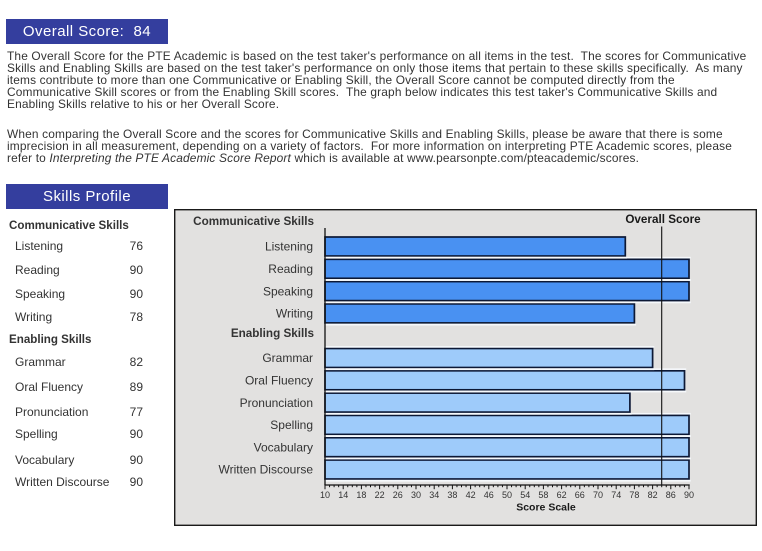 Image resolution: width=762 pixels, height=551 pixels. Describe the element at coordinates (416, 495) in the screenshot. I see `svg-text: 30` at that location.